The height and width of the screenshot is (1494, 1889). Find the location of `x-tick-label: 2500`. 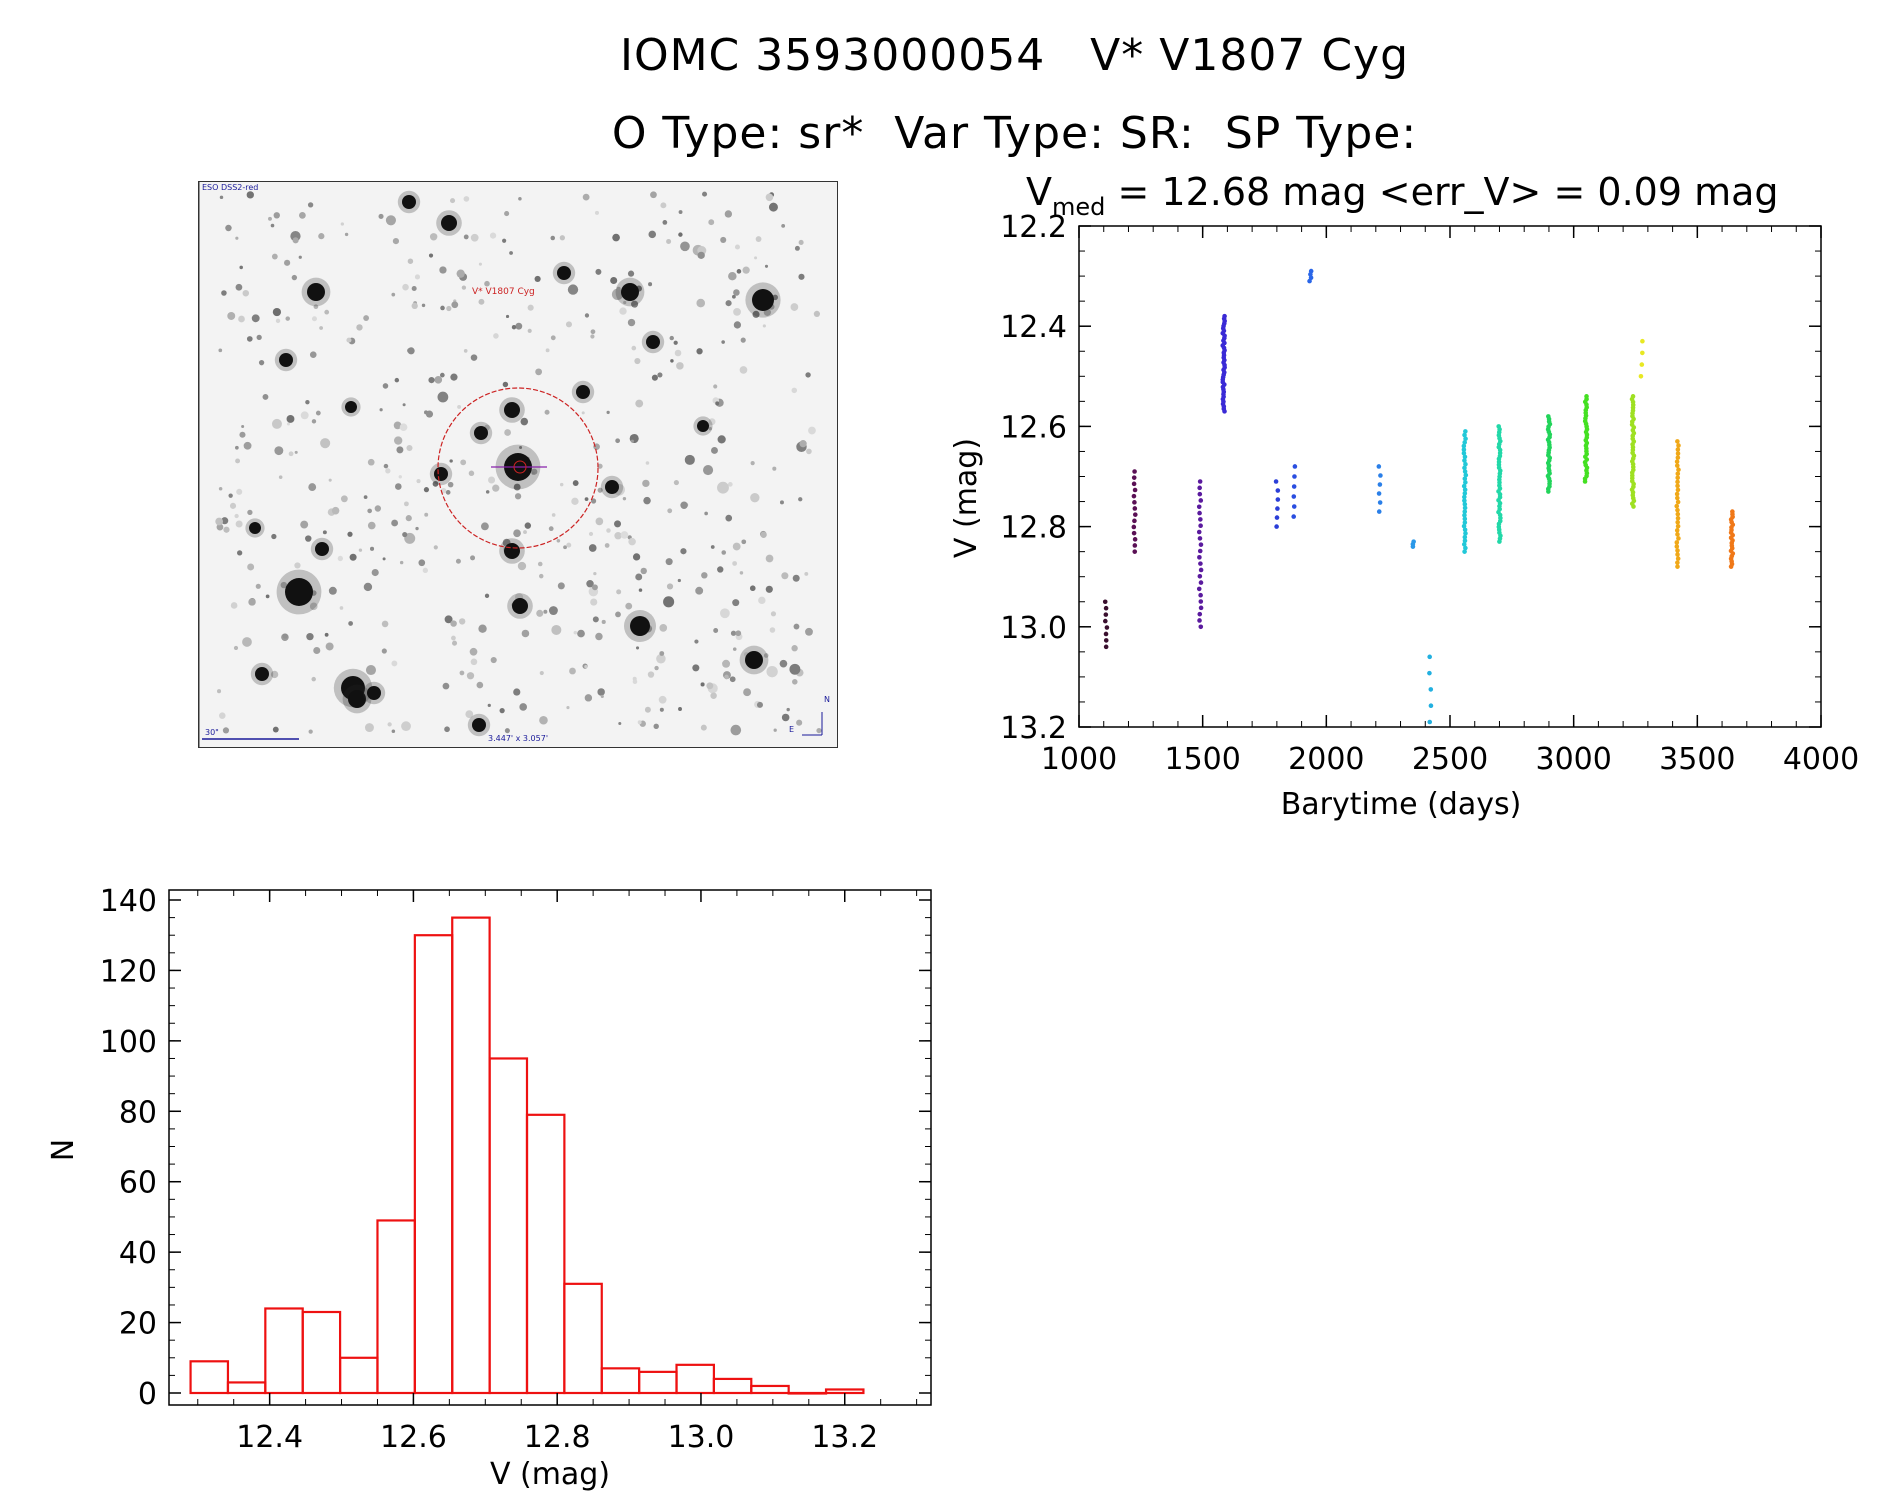

x-tick-label: 2500 is located at coordinates (1450, 759).